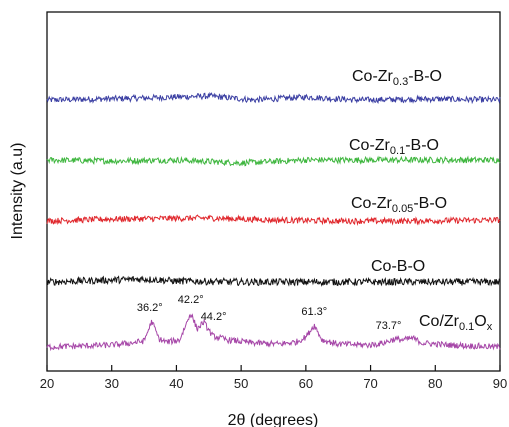 This screenshot has width=509, height=427. What do you see at coordinates (370, 383) in the screenshot?
I see `x-tick-label-70: 70` at bounding box center [370, 383].